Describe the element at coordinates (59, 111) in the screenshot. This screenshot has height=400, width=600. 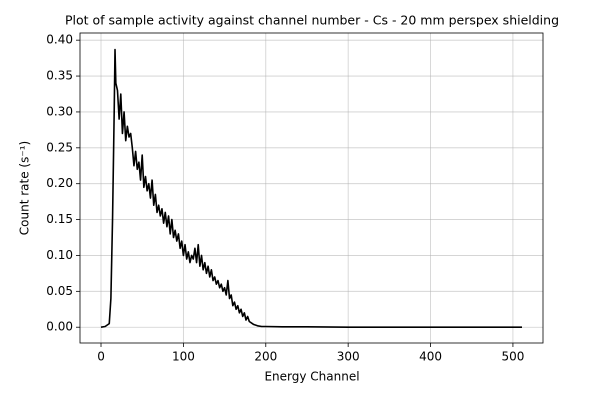
I see `y-tick-label: 0.30` at that location.